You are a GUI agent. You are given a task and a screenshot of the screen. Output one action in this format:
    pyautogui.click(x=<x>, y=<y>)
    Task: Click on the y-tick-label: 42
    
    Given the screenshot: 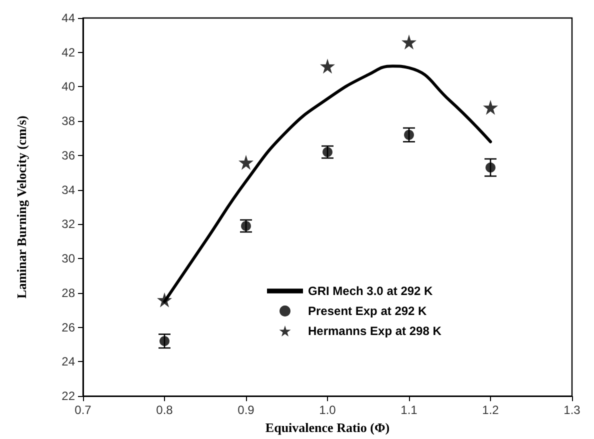 What is the action you would take?
    pyautogui.click(x=69, y=52)
    